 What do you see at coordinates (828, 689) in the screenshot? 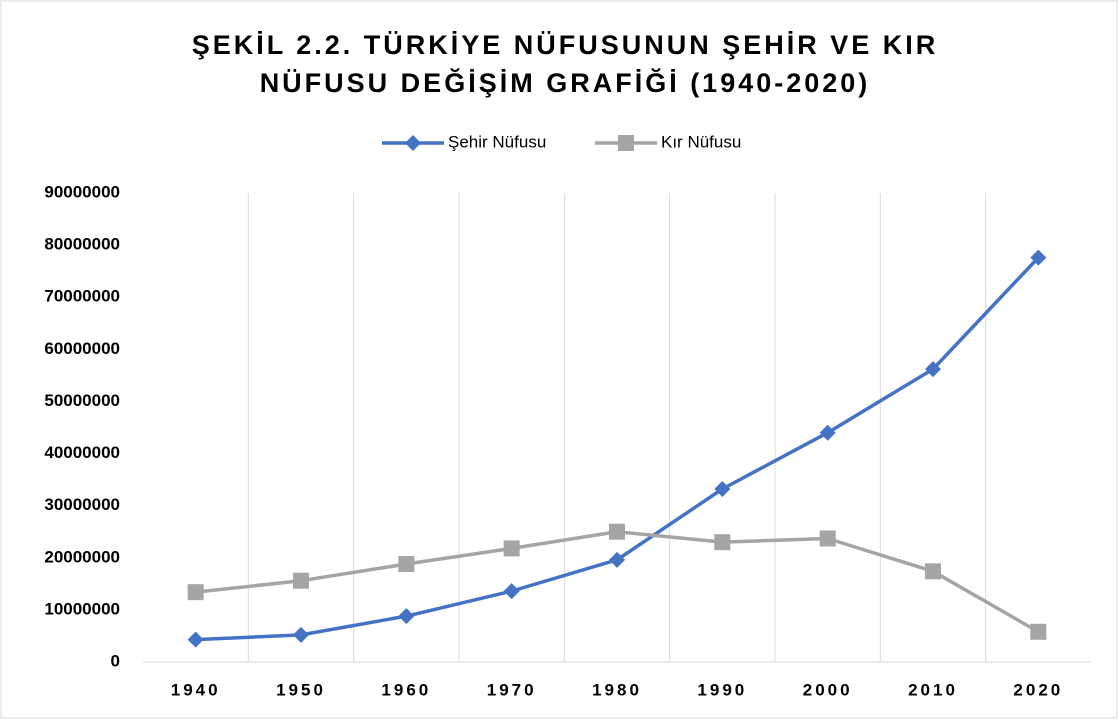
I see `x-tick-label: 2000` at bounding box center [828, 689].